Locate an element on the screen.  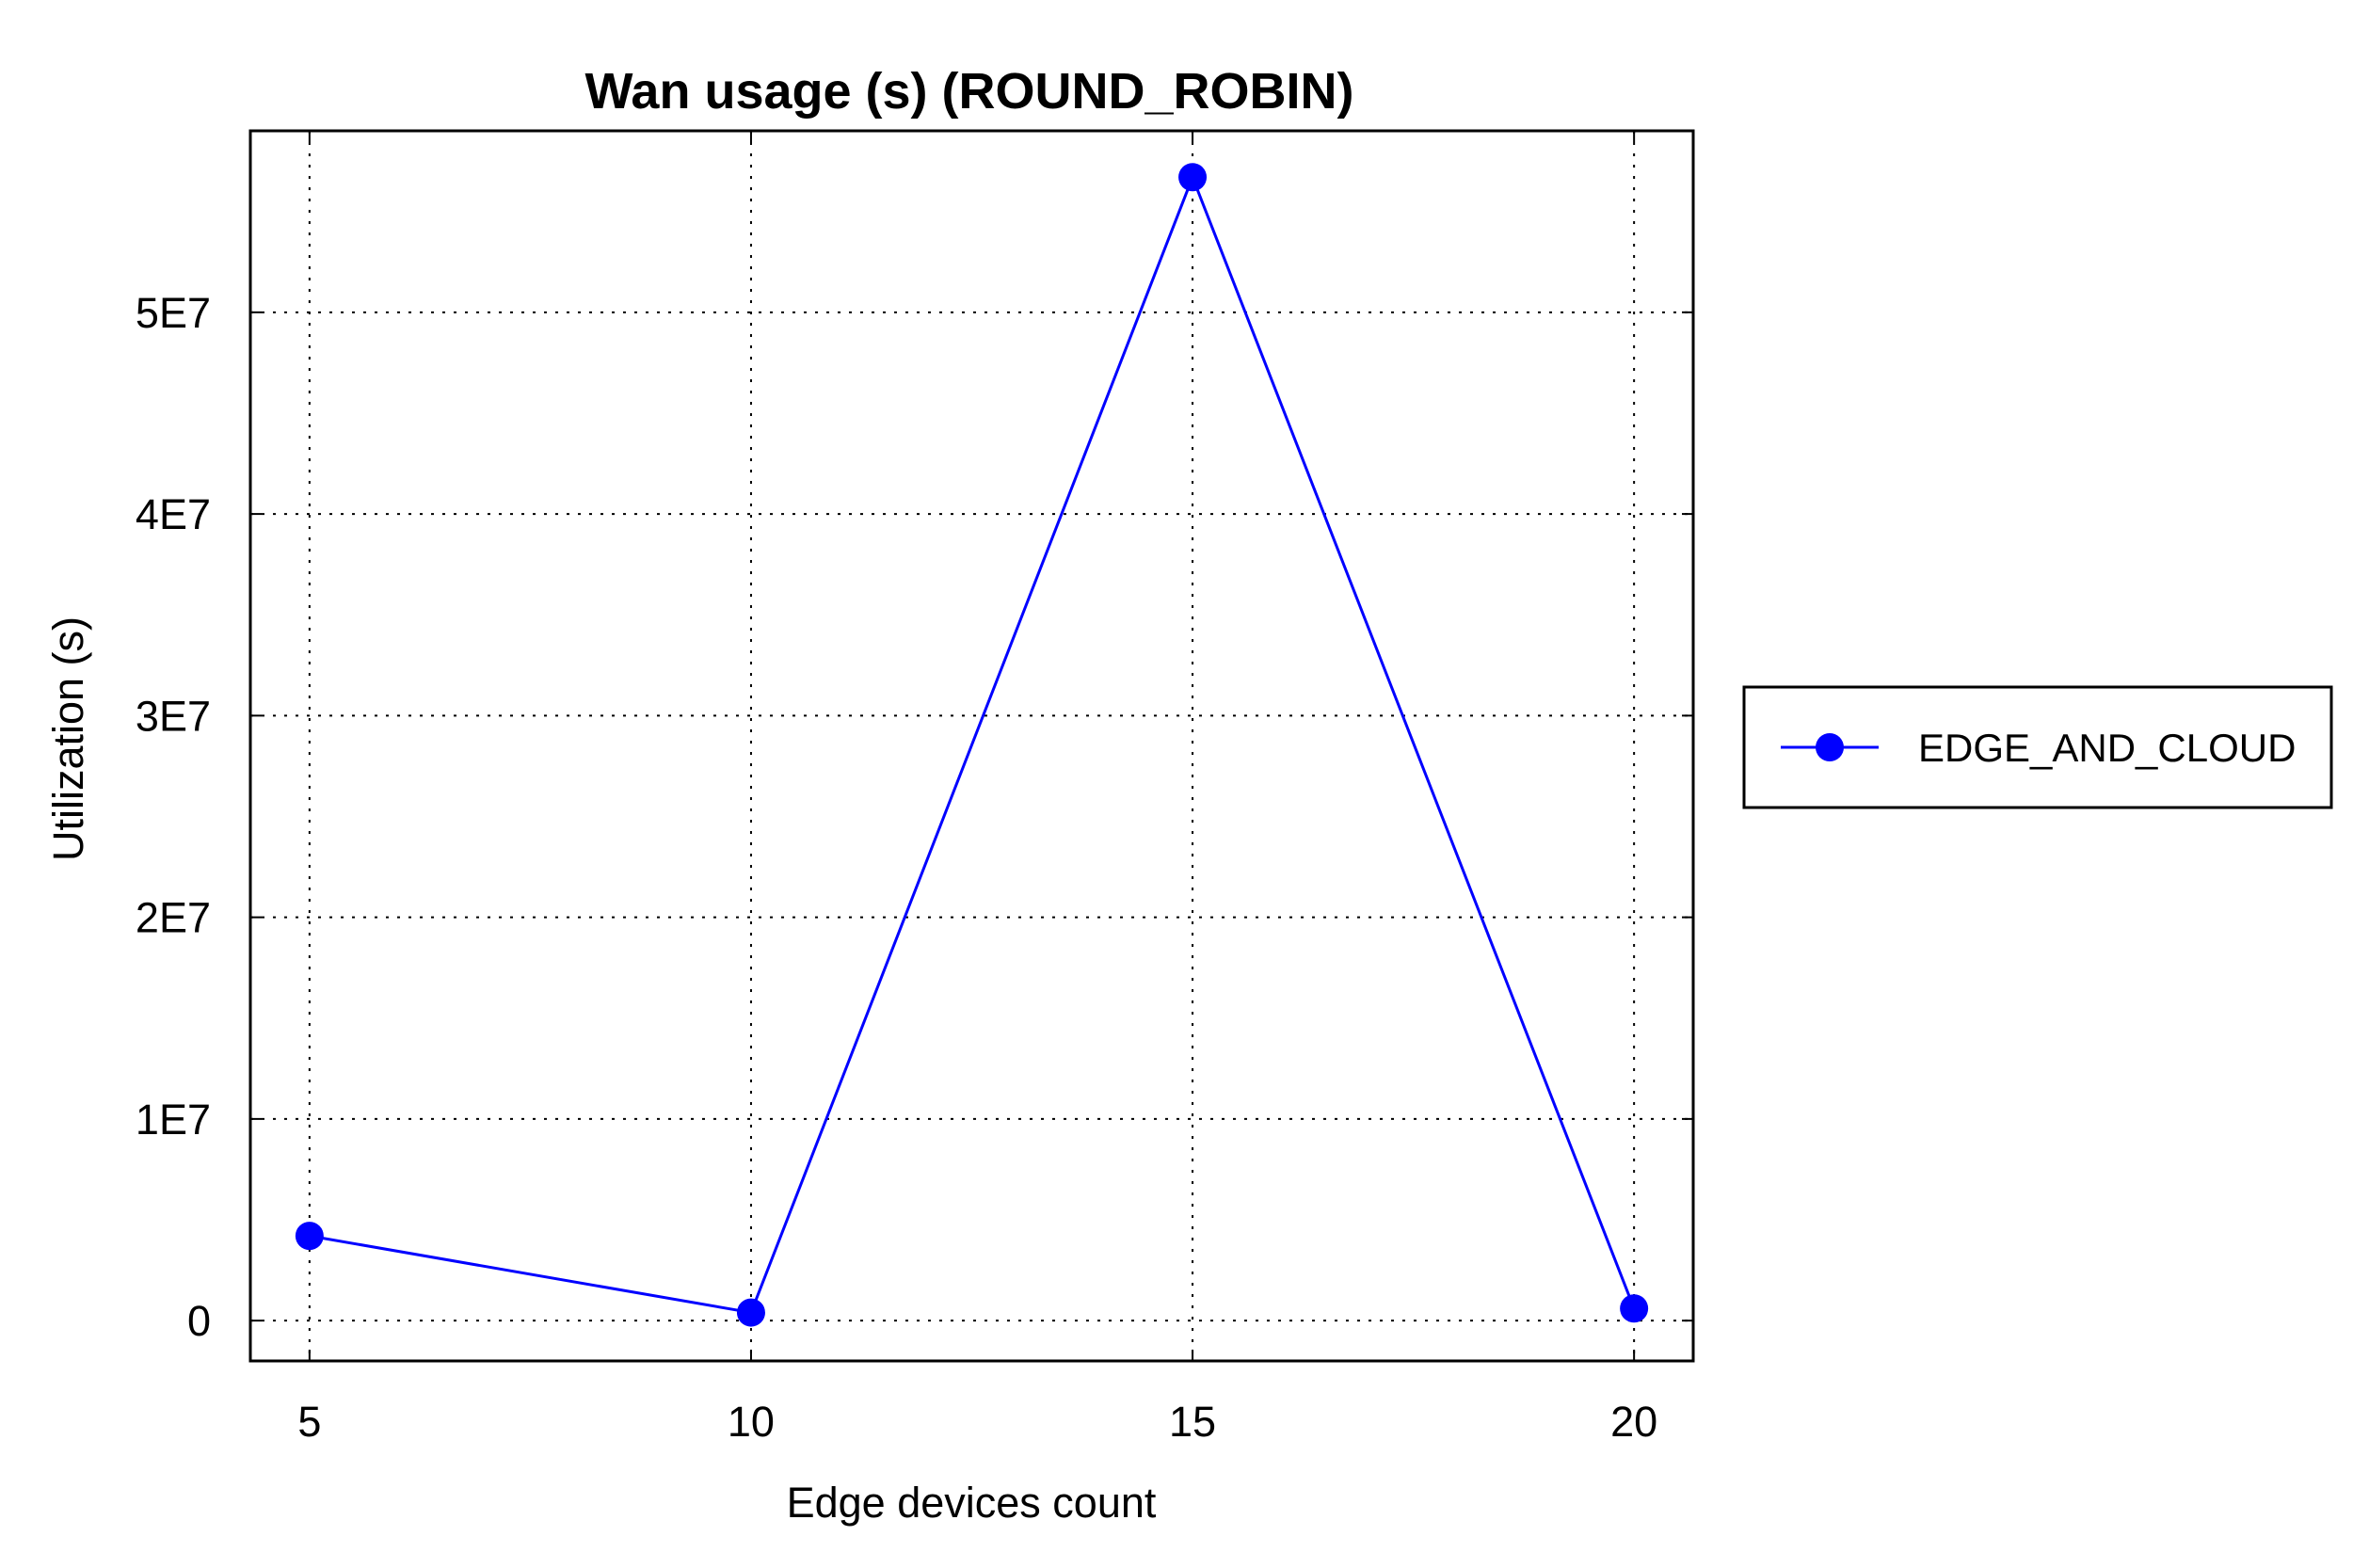
y-tick-label: 1E7 is located at coordinates (174, 1120).